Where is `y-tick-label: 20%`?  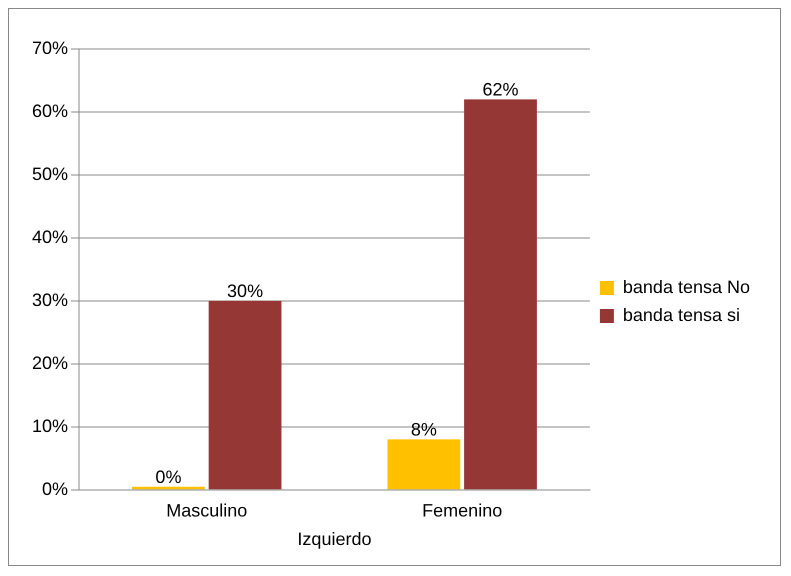 y-tick-label: 20% is located at coordinates (50, 362).